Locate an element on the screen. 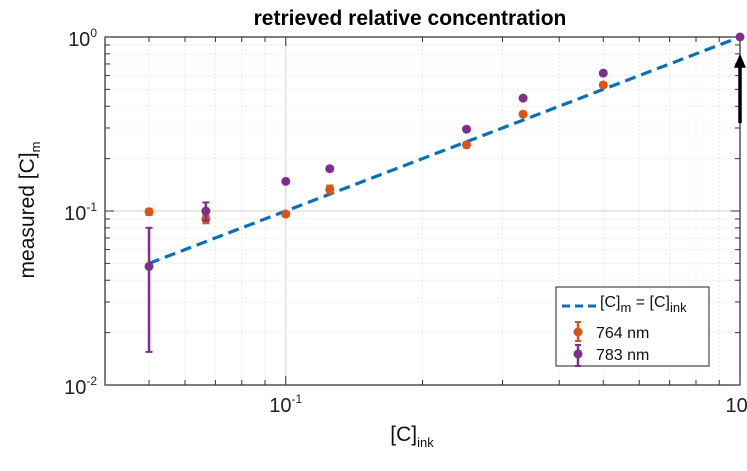  legend-ref-b-sub: ink is located at coordinates (678, 307).